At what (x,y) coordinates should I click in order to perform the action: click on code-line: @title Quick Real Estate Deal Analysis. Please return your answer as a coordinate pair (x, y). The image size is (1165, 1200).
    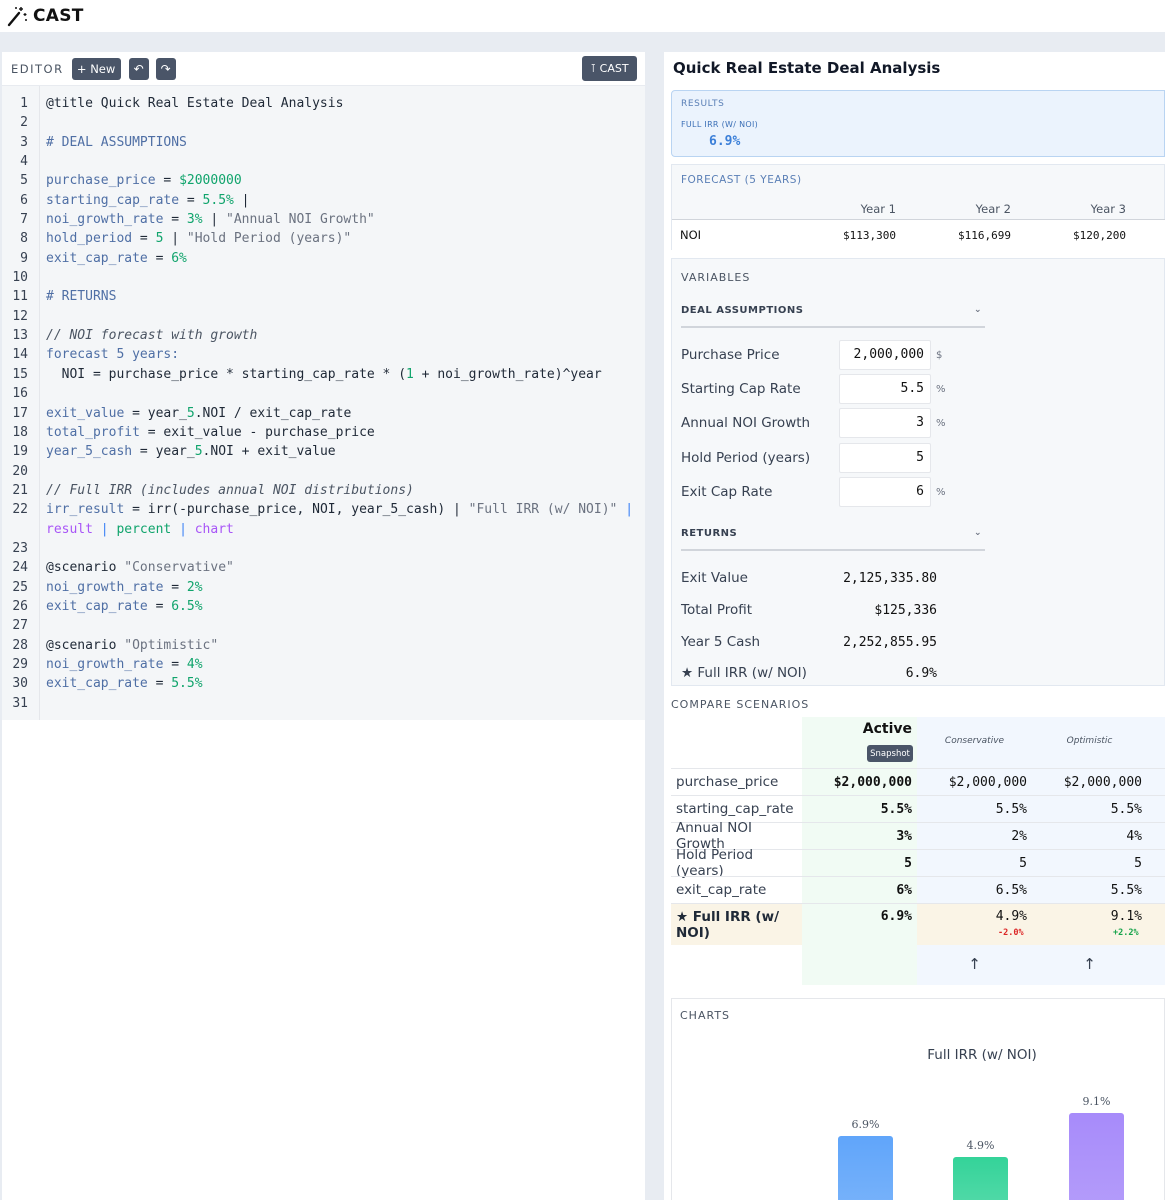
    Looking at the image, I should click on (195, 103).